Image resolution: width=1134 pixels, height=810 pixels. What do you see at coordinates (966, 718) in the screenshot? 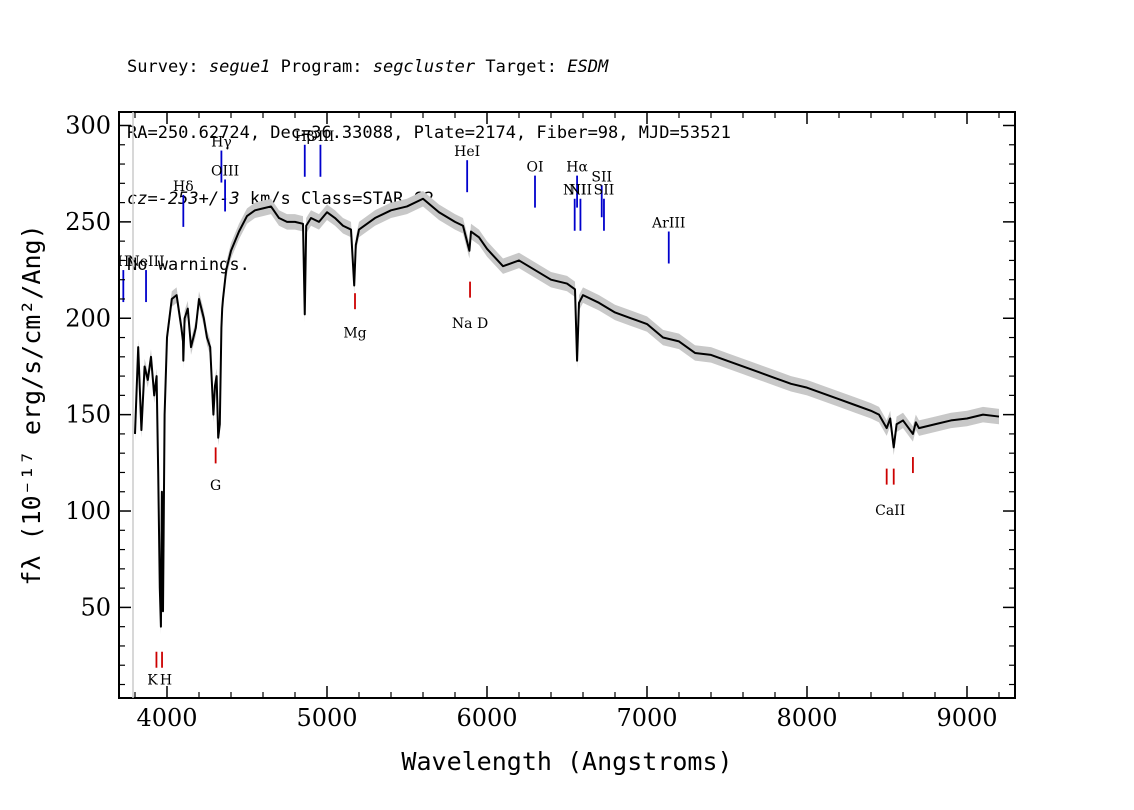
I see `x-tick-label: 9000` at bounding box center [966, 718].